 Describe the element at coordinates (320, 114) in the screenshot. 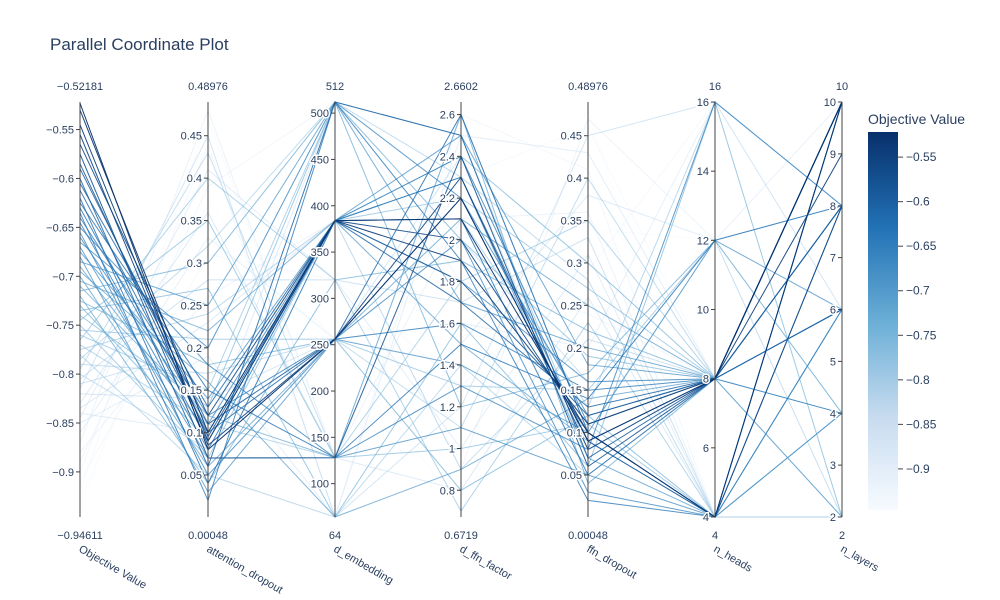

I see `tick-label: 500` at that location.